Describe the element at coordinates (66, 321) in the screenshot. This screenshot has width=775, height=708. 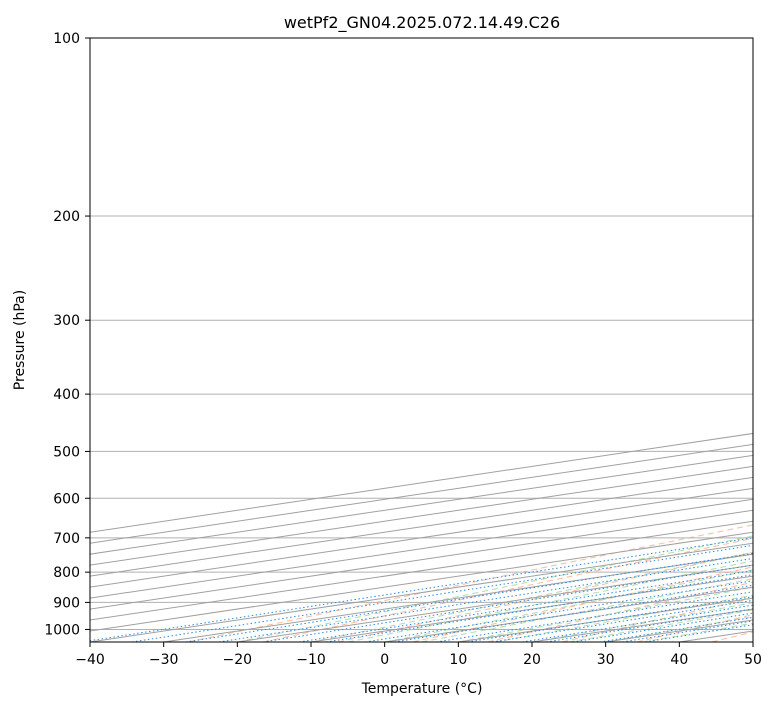
I see `y-tick-label: 300` at that location.